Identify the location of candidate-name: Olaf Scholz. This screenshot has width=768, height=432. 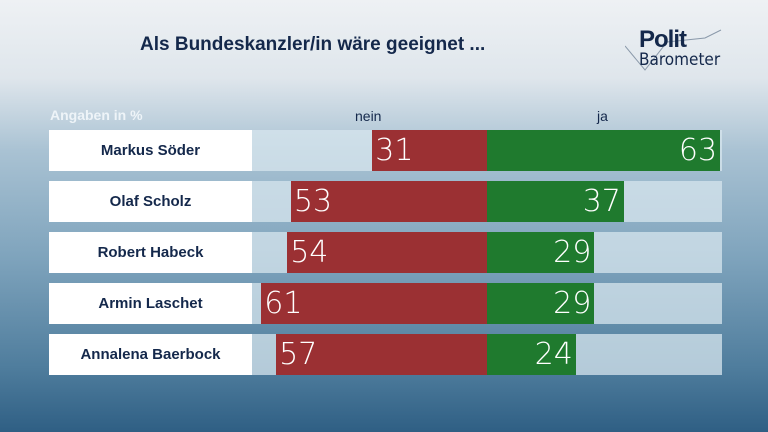
(150, 201).